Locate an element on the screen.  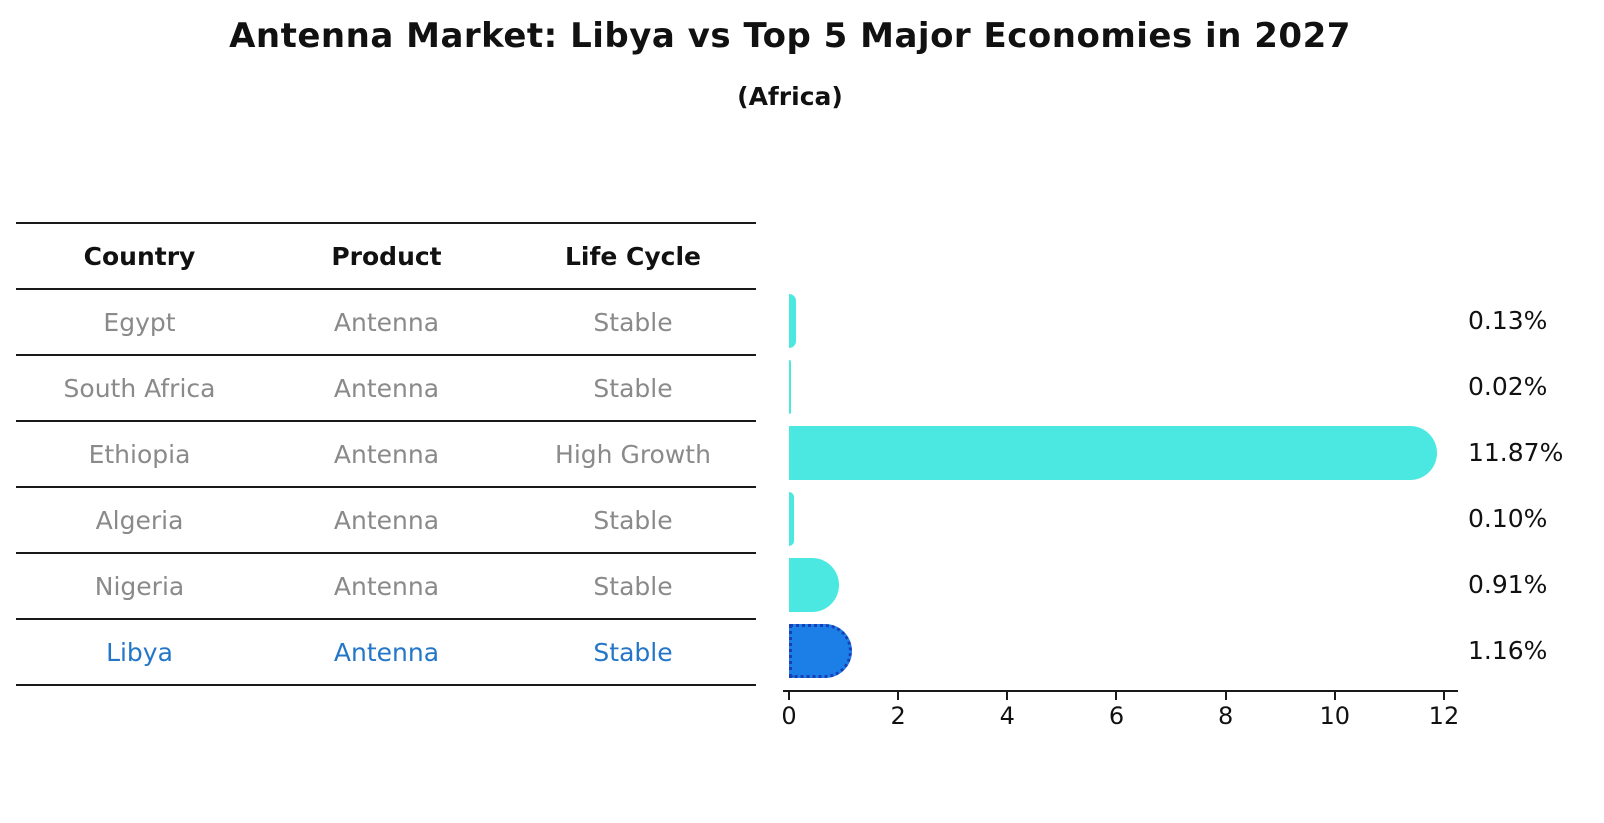
table-row-nigeria: Nigeria Antenna Stable is located at coordinates (386, 587).